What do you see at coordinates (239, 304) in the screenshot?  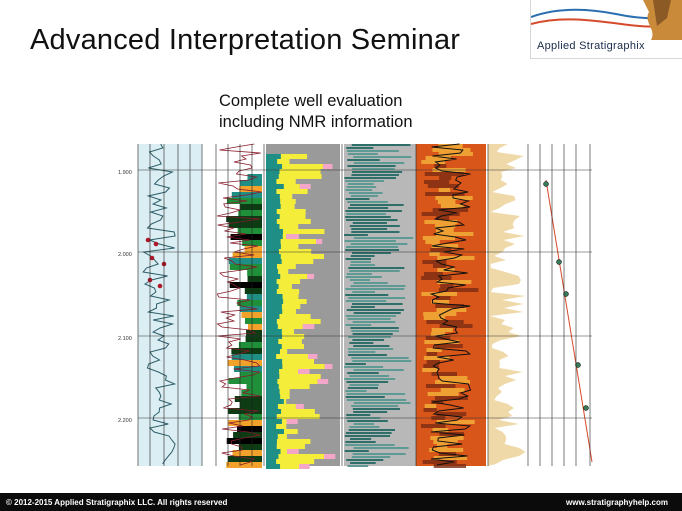 I see `track-2-curve` at bounding box center [239, 304].